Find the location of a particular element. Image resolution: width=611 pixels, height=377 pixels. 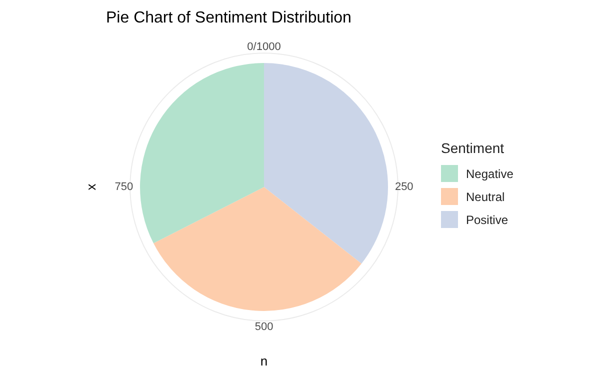

legend-title: Sentiment is located at coordinates (473, 148).